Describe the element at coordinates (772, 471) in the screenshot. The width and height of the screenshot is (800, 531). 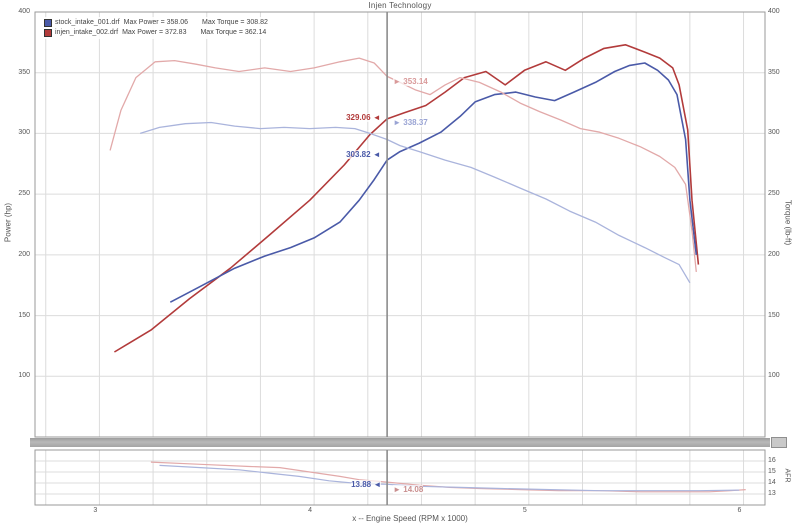
I see `afr-axis-tick: 15` at that location.